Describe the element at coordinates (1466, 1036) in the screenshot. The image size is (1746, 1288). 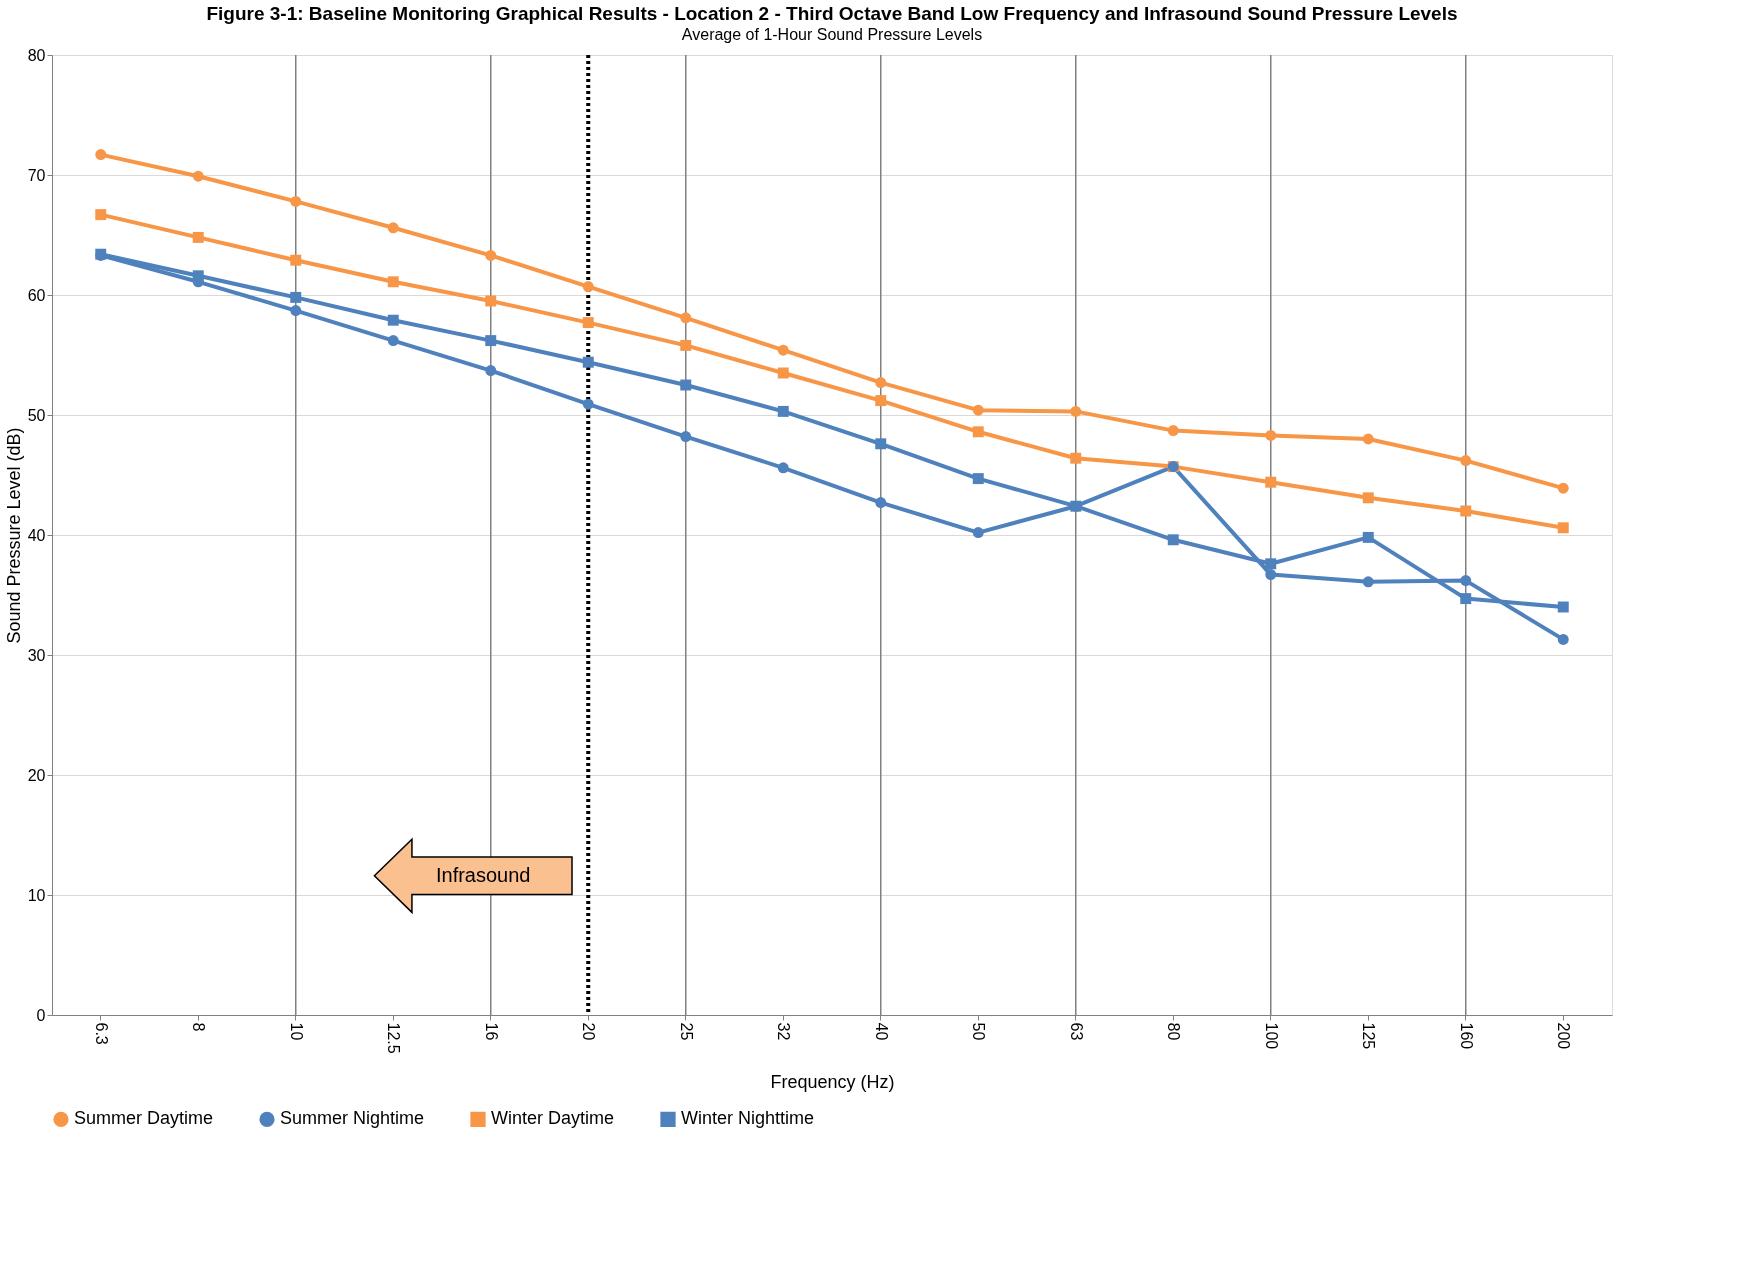
I see `x-tick-label: 160` at that location.